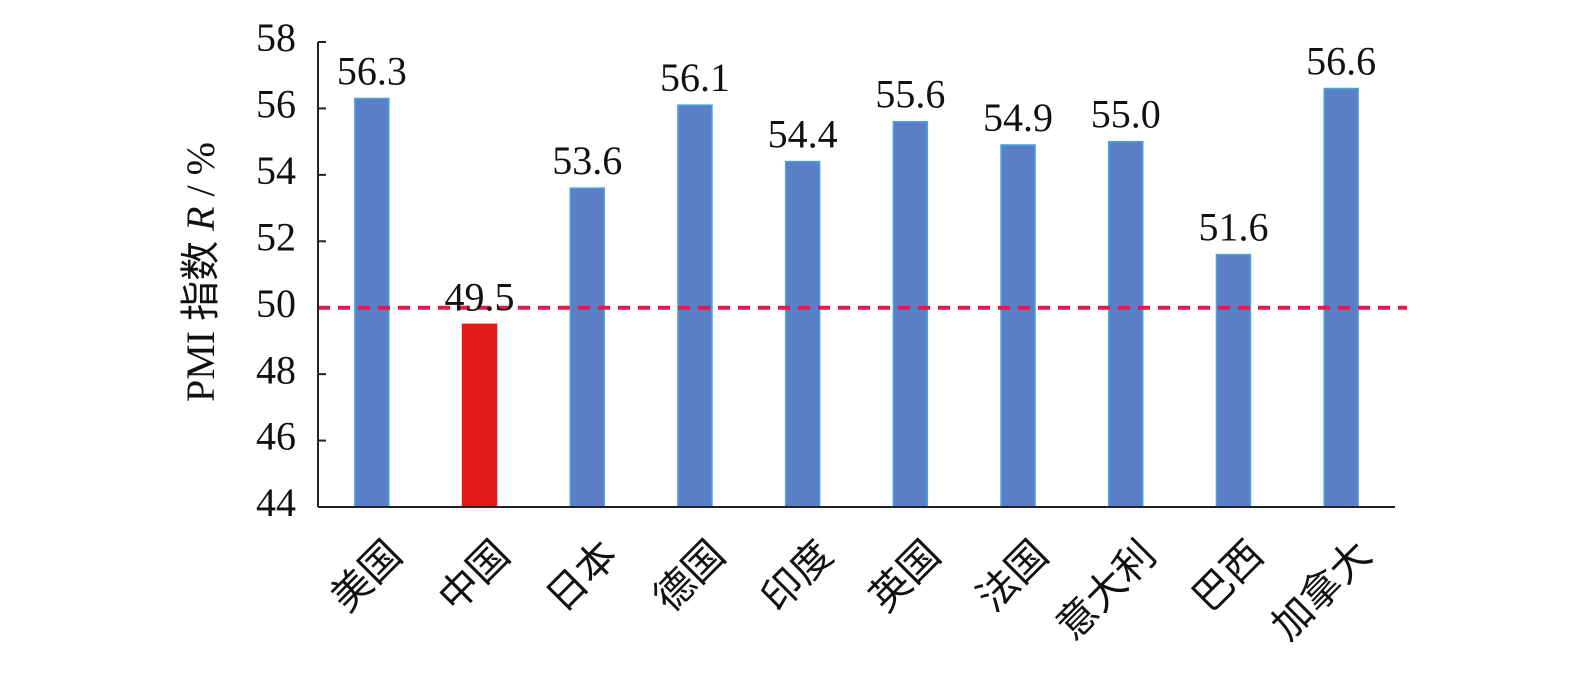 This screenshot has height=683, width=1575. Describe the element at coordinates (291, 270) in the screenshot. I see `y-axis: 44 46 48 50 52 54 56 58` at that location.